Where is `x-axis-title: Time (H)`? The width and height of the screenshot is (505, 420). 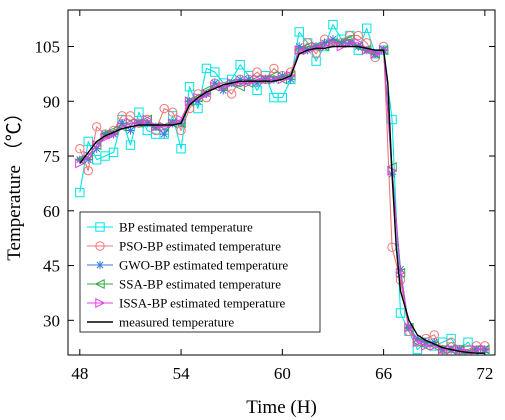 x-axis-title: Time (H) is located at coordinates (281, 407).